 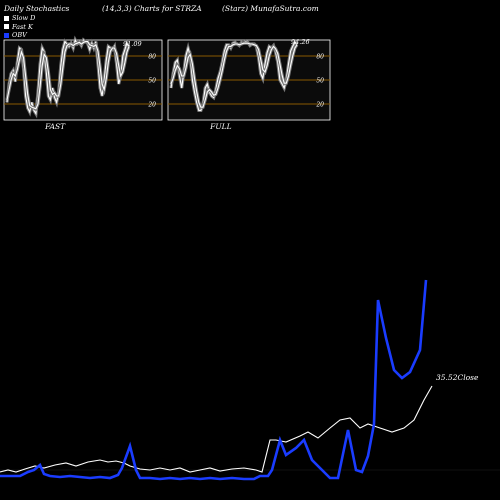 I want to click on legend-swatch-obv, so click(x=6, y=35).